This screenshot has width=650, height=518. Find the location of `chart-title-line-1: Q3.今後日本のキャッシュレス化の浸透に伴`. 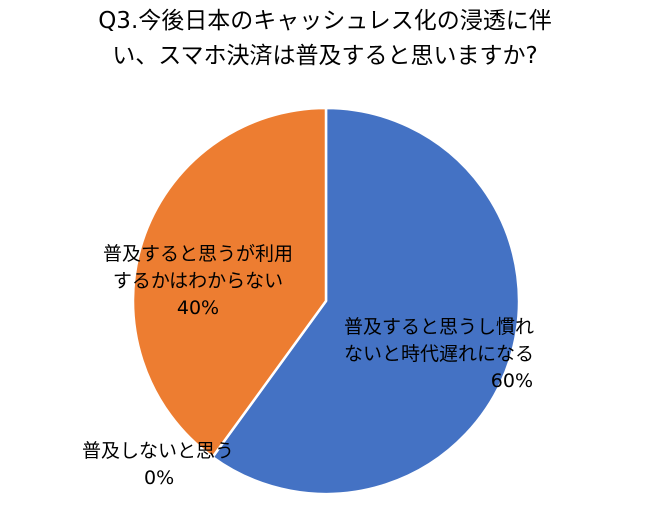

chart-title-line-1: Q3.今後日本のキャッシュレス化の浸透に伴 is located at coordinates (325, 21).